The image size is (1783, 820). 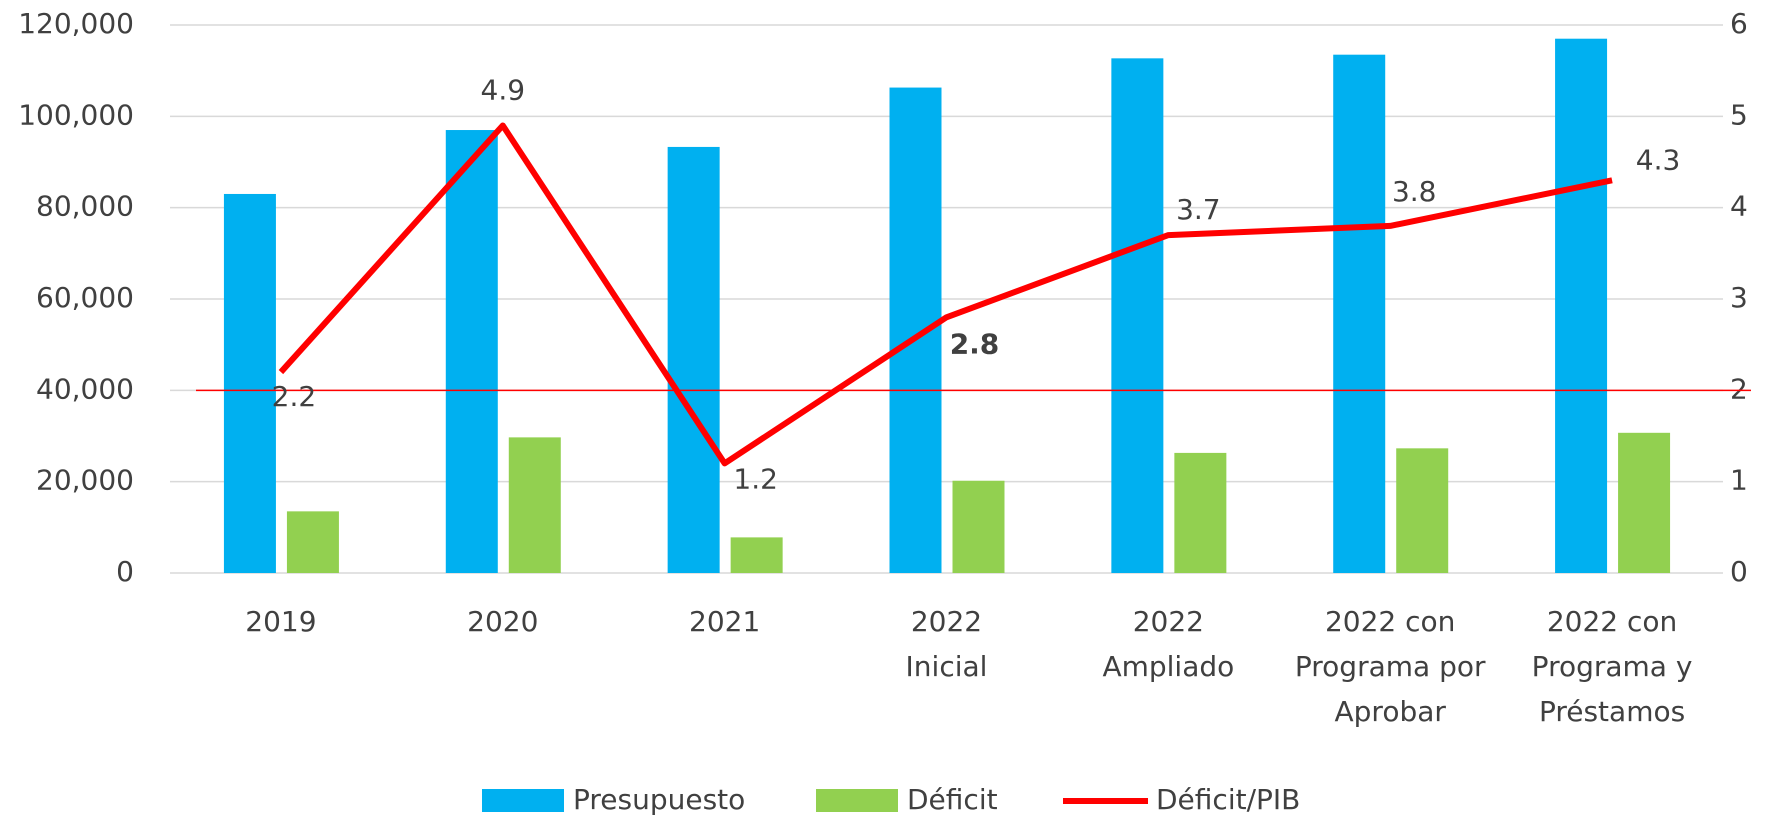 What do you see at coordinates (1658, 159) in the screenshot?
I see `data-label: 4.3` at bounding box center [1658, 159].